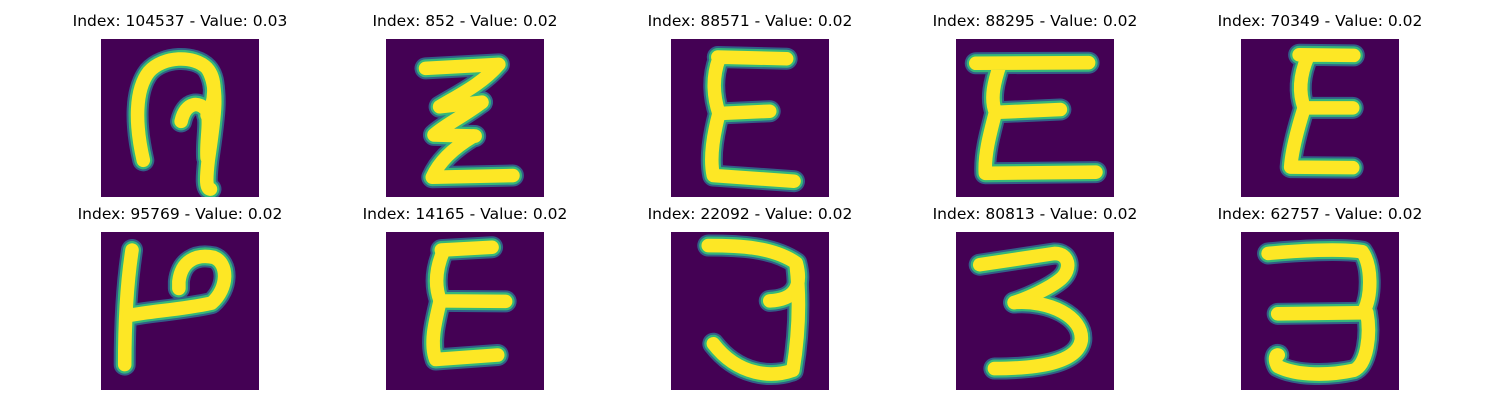 The image size is (1500, 400). What do you see at coordinates (465, 214) in the screenshot?
I see `panel-title: Index: 14165 - Value: 0.02` at bounding box center [465, 214].